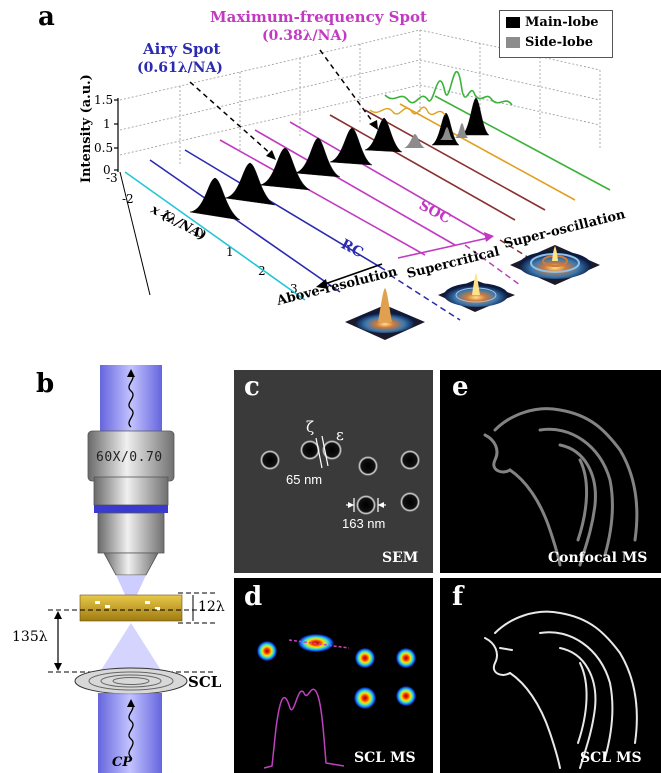 Image resolution: width=661 pixels, height=773 pixels. Describe the element at coordinates (230, 252) in the screenshot. I see `xtick-1: 1` at that location.